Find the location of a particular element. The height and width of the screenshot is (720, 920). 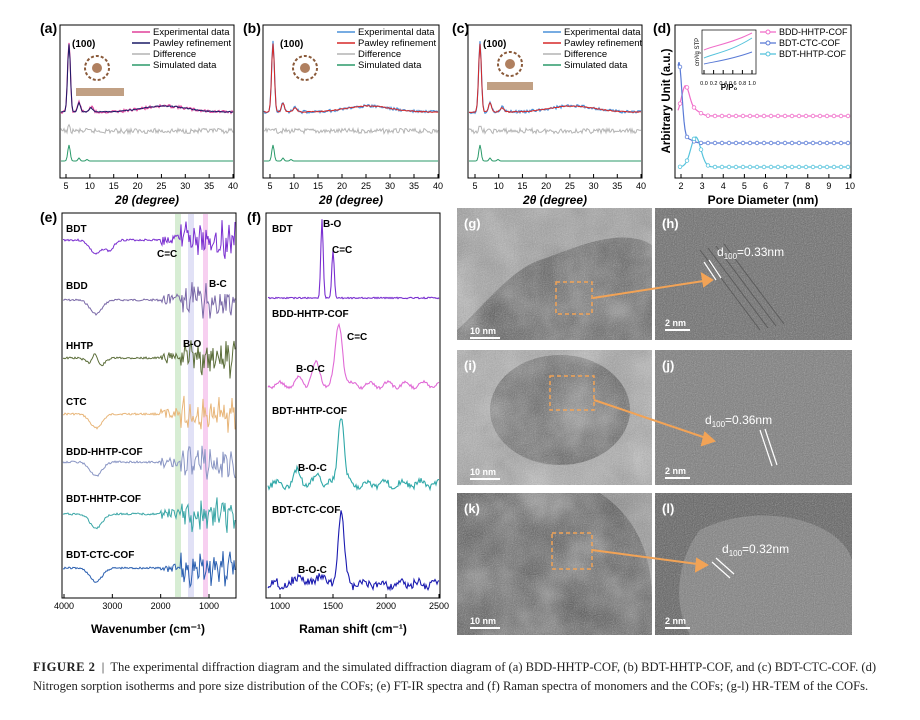

pc-ticks-label: 15 is located at coordinates (522, 186).